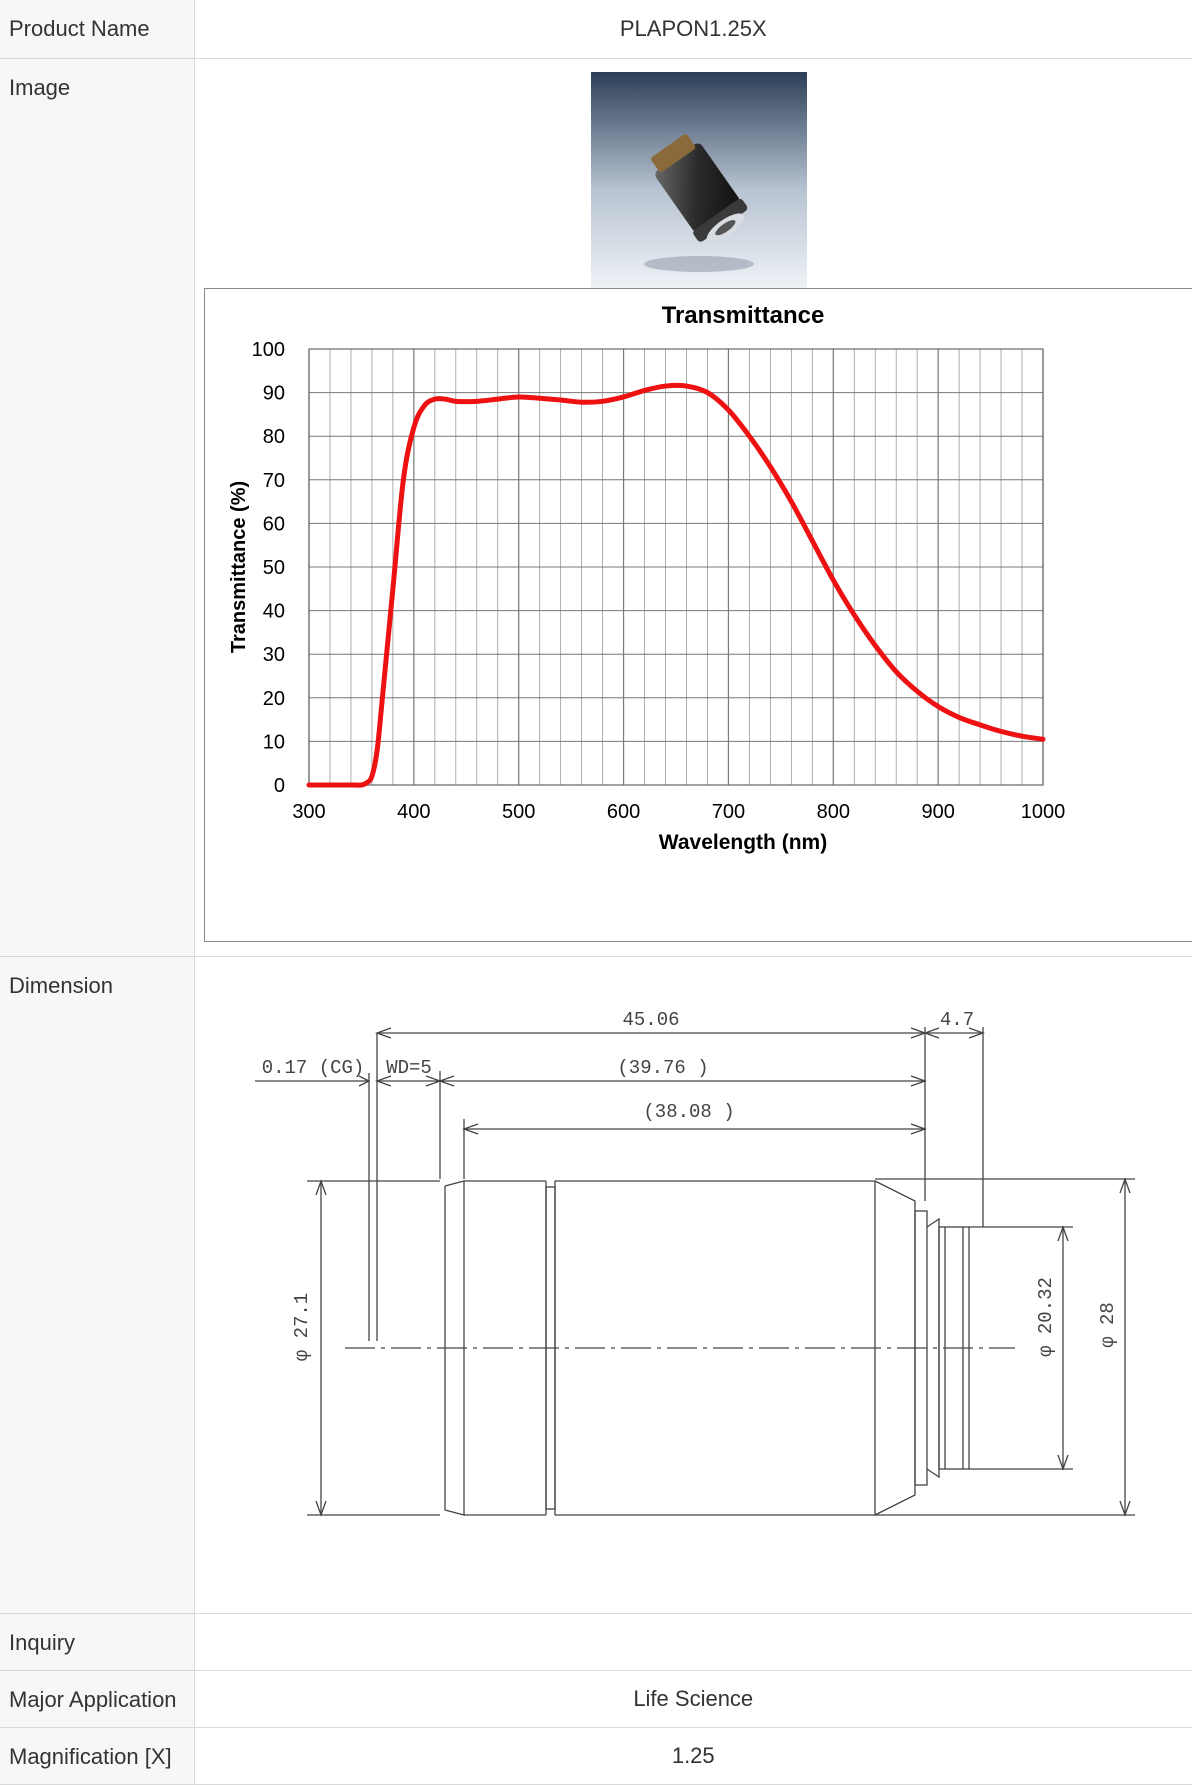 The width and height of the screenshot is (1192, 1785). I want to click on dim-max-diameter: φ 28, so click(1108, 1325).